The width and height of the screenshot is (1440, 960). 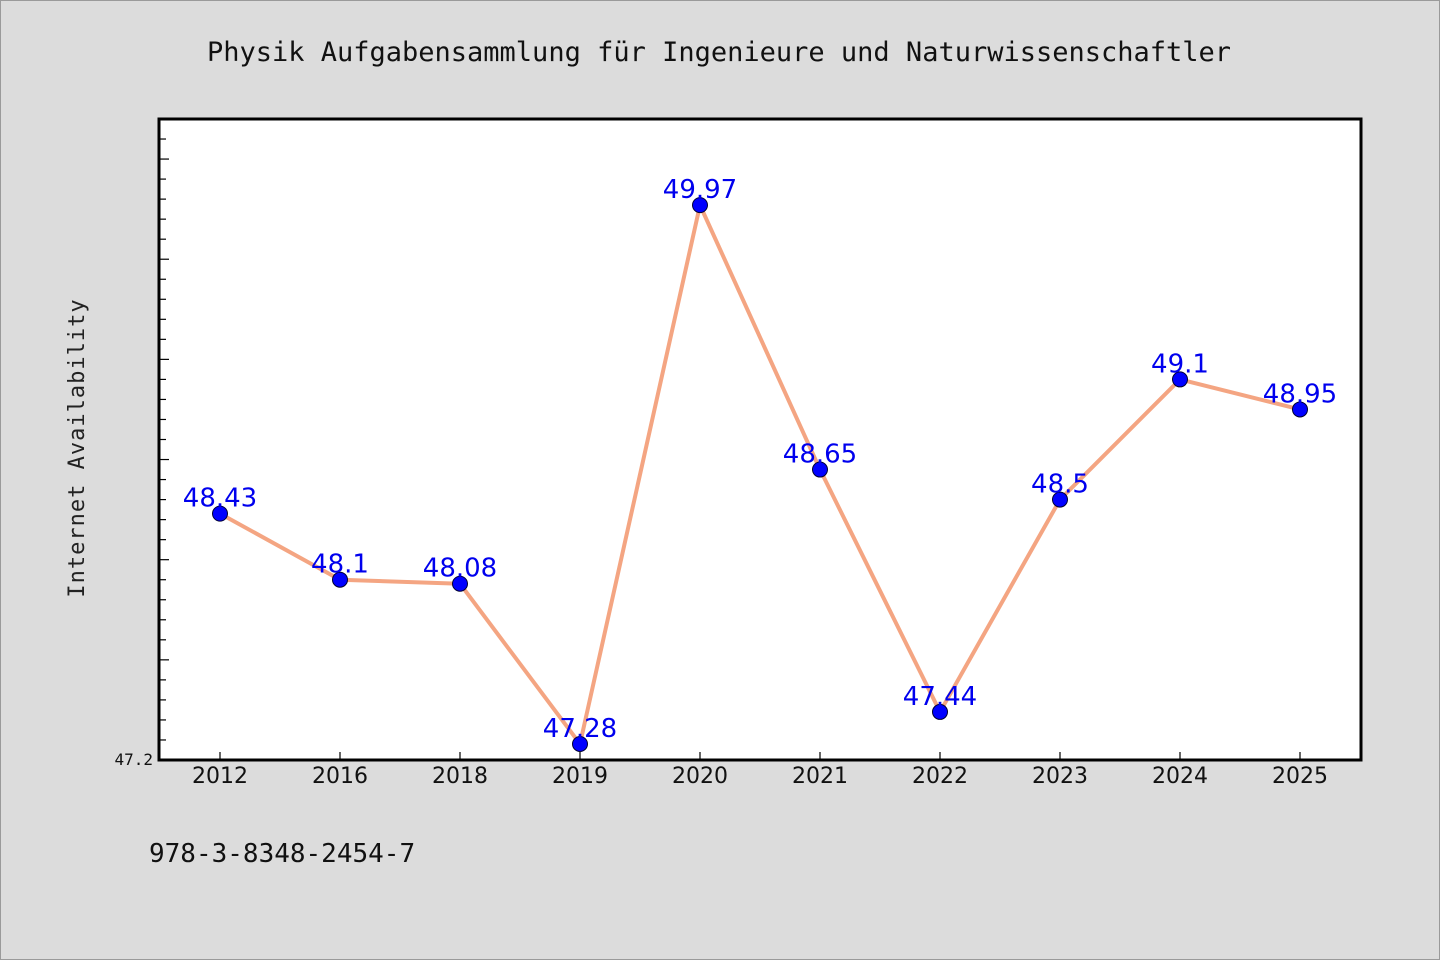 I want to click on data-label: 48.95, so click(x=1300, y=394).